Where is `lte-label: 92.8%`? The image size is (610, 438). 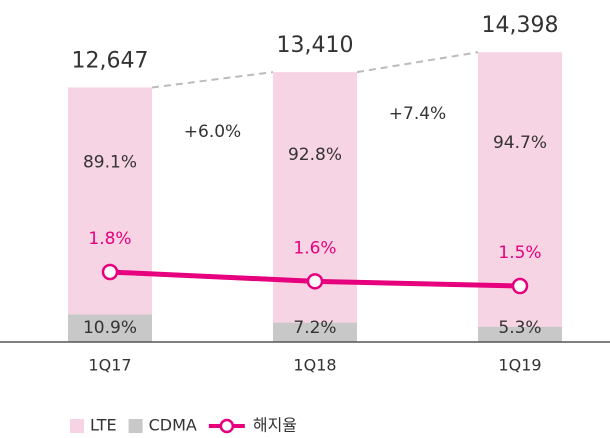
lte-label: 92.8% is located at coordinates (315, 155).